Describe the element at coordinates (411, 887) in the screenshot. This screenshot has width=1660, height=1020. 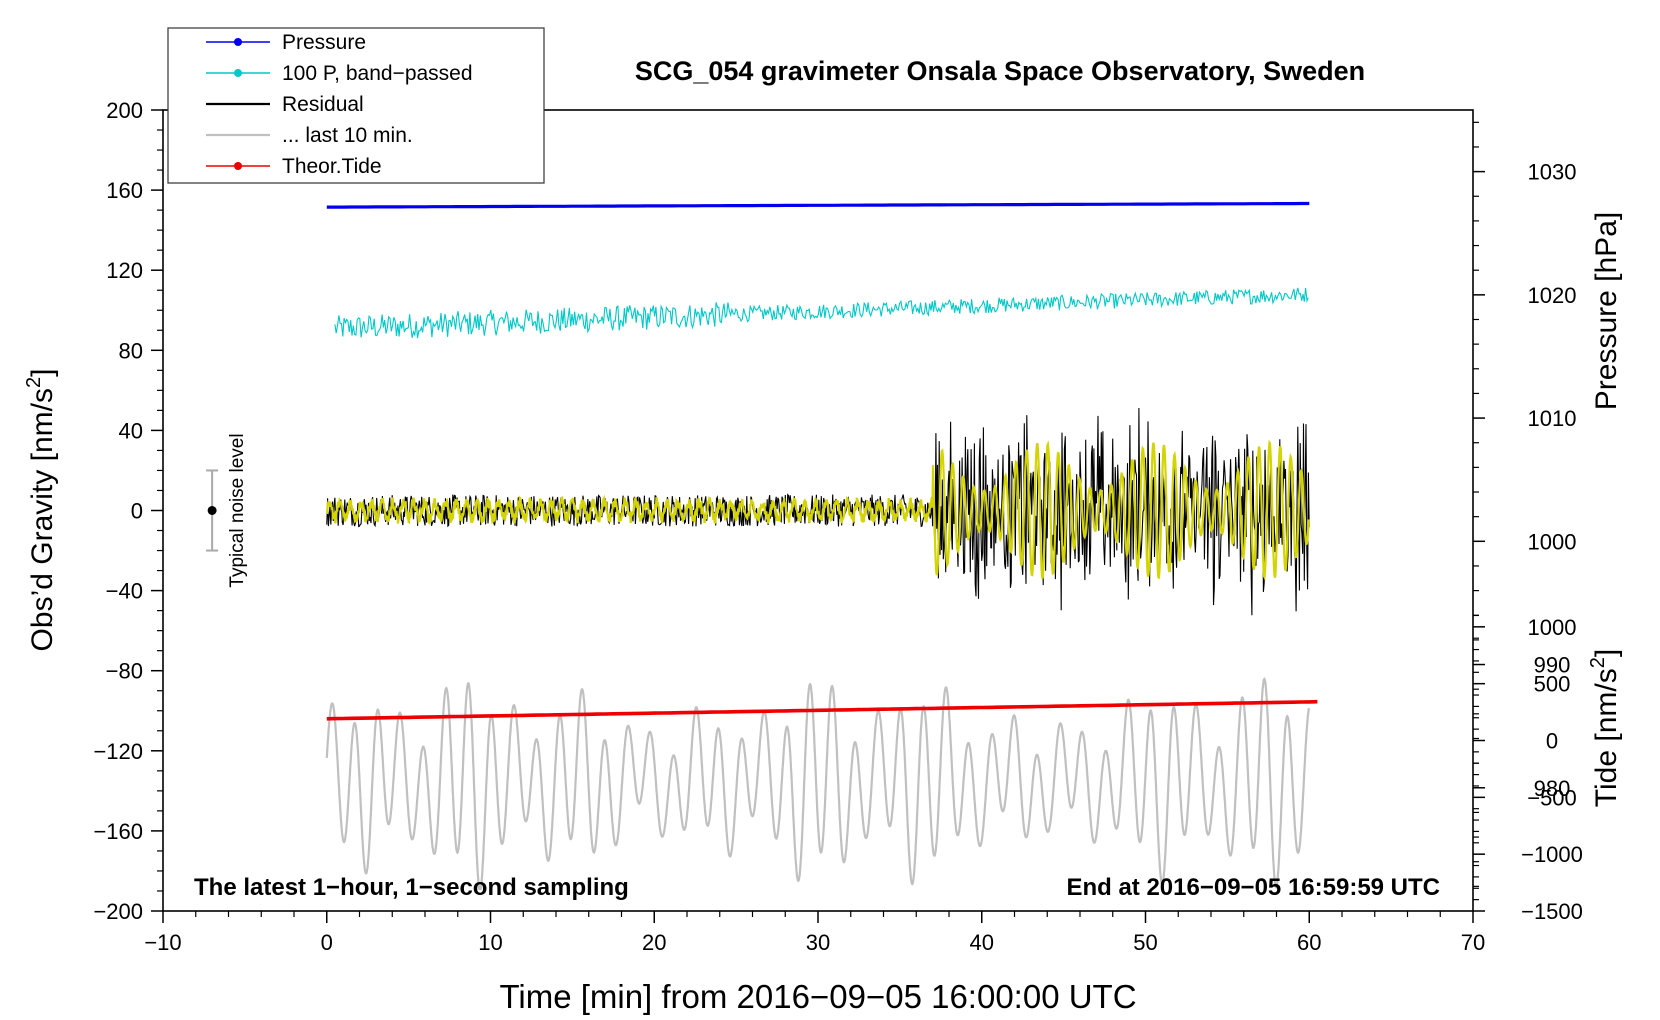
I see `sampling-note: The latest 1−hour, 1−second sampling` at that location.